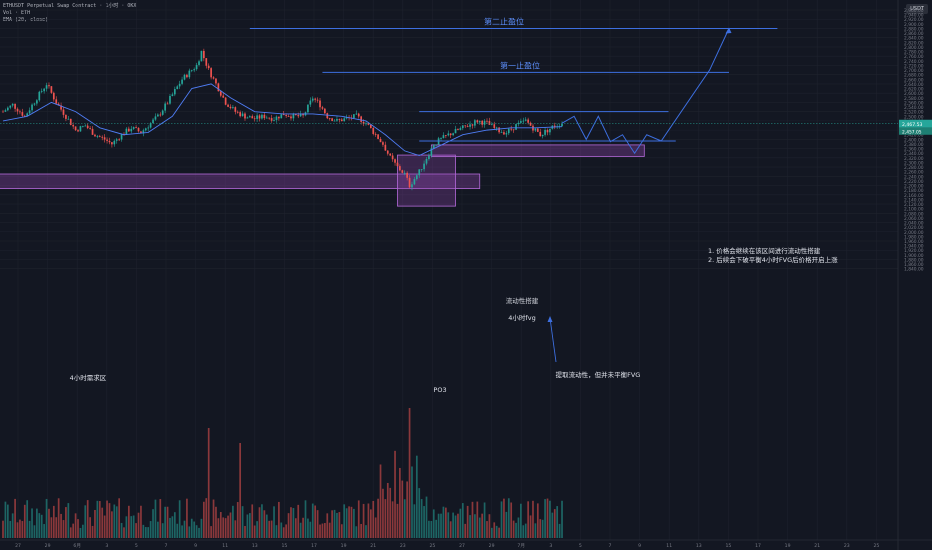  Describe the element at coordinates (914, 270) in the screenshot. I see `y-tick-label: 1,840.00` at that location.